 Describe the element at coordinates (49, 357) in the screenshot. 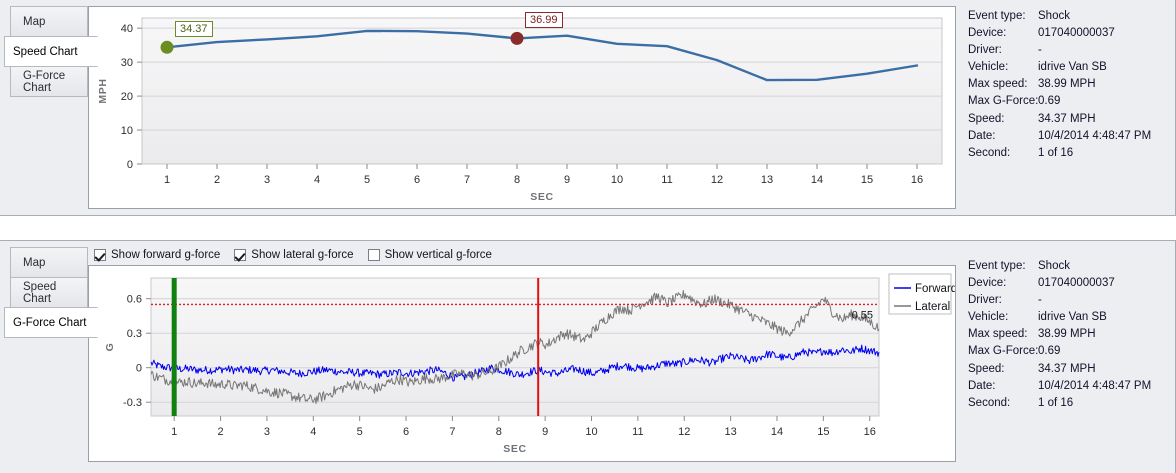

I see `bottom-tab-strip: Map Speed Chart G-Force Chart` at that location.